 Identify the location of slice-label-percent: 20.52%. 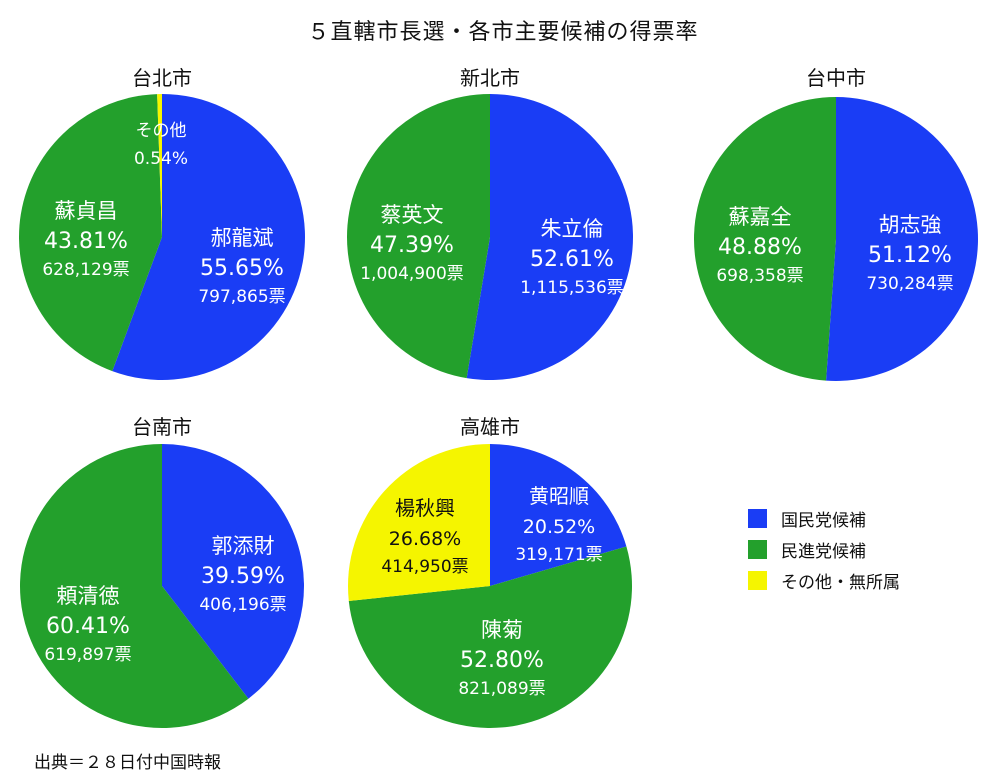
(559, 527).